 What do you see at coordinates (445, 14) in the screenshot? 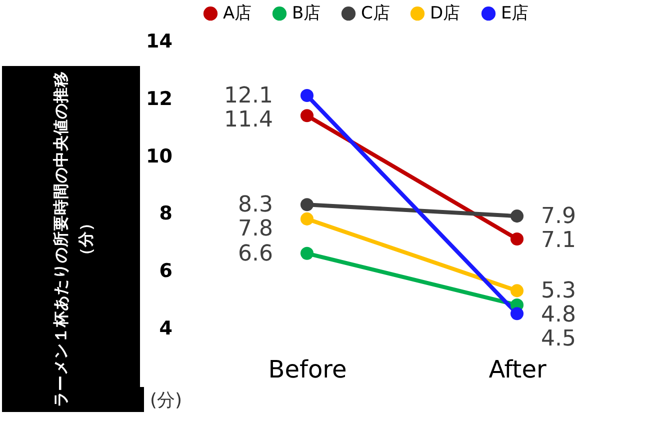
I see `legend-label: D店` at bounding box center [445, 14].